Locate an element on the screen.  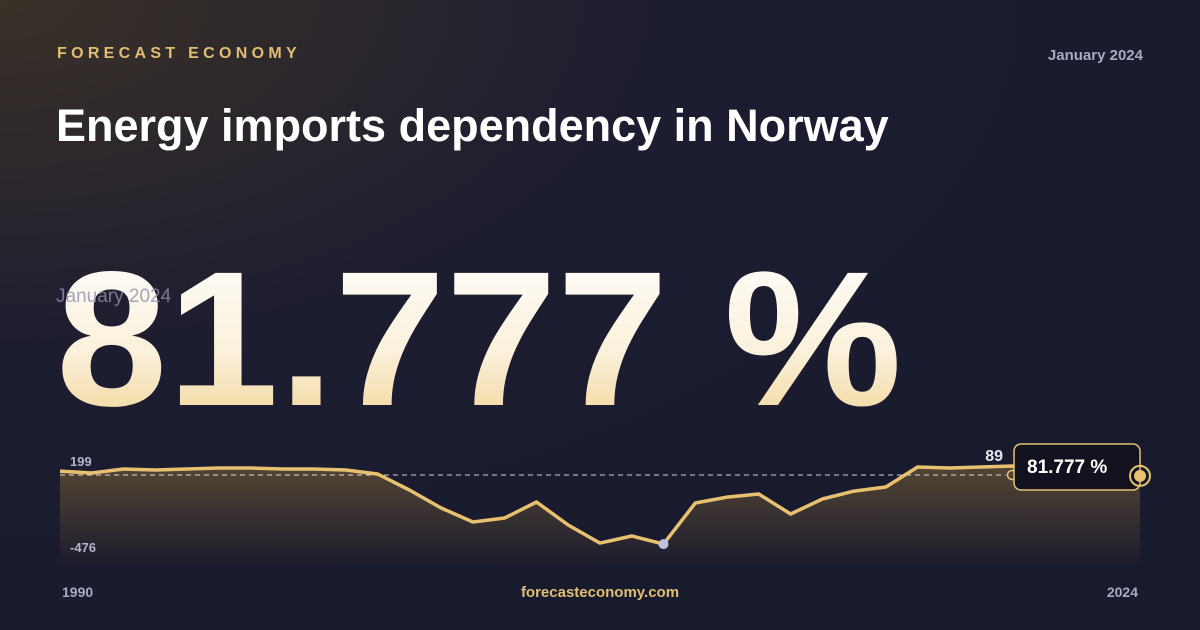
last-marker is located at coordinates (1140, 475).